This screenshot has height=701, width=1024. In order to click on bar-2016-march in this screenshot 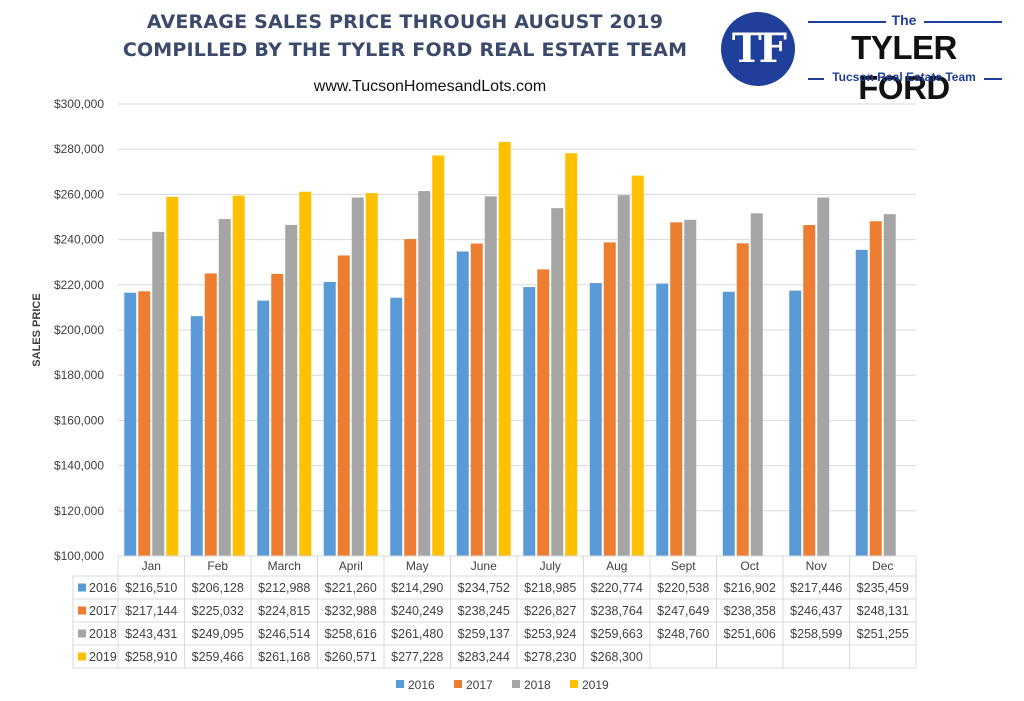, I will do `click(263, 428)`.